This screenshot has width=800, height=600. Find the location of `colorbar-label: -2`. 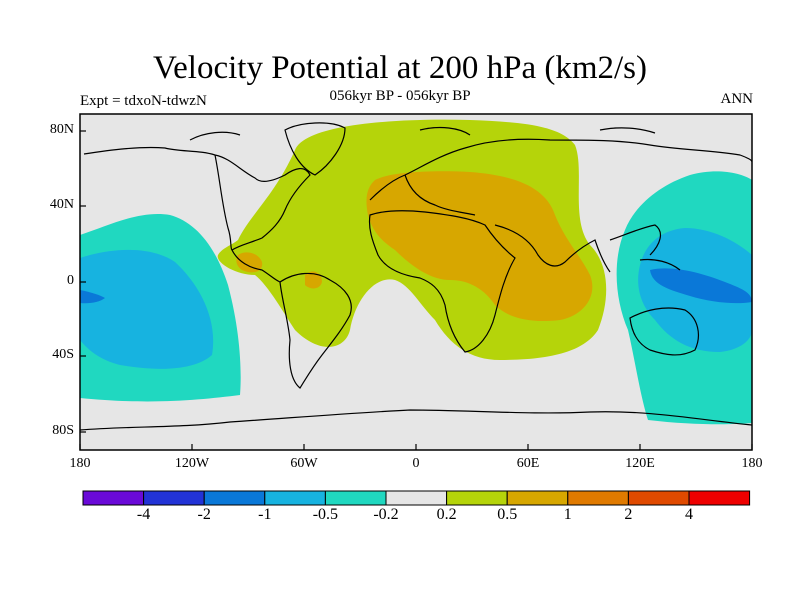

colorbar-label: -2 is located at coordinates (204, 514).